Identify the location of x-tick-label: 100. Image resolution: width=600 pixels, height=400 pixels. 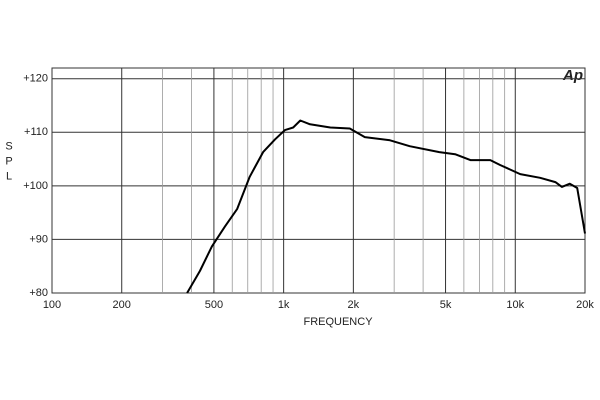
(52, 305).